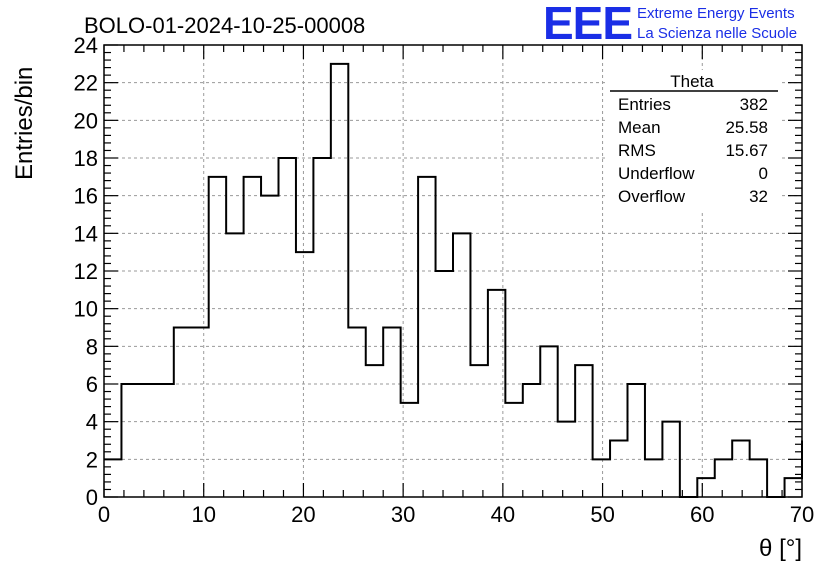 This screenshot has height=572, width=836. Describe the element at coordinates (203, 514) in the screenshot. I see `x-tick-label: 10` at that location.